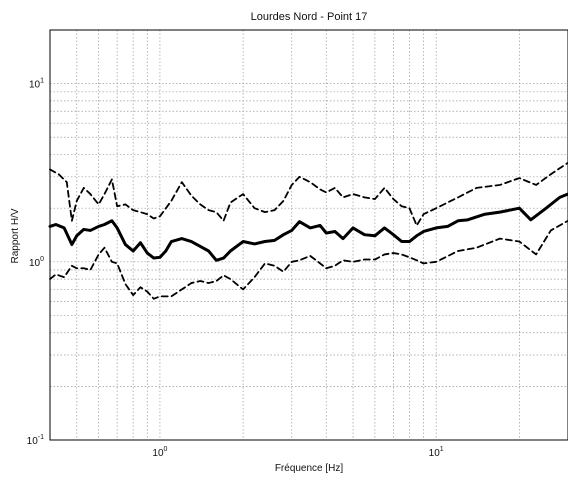  What do you see at coordinates (15, 235) in the screenshot?
I see `y-axis-label: Rapport H/V` at bounding box center [15, 235].